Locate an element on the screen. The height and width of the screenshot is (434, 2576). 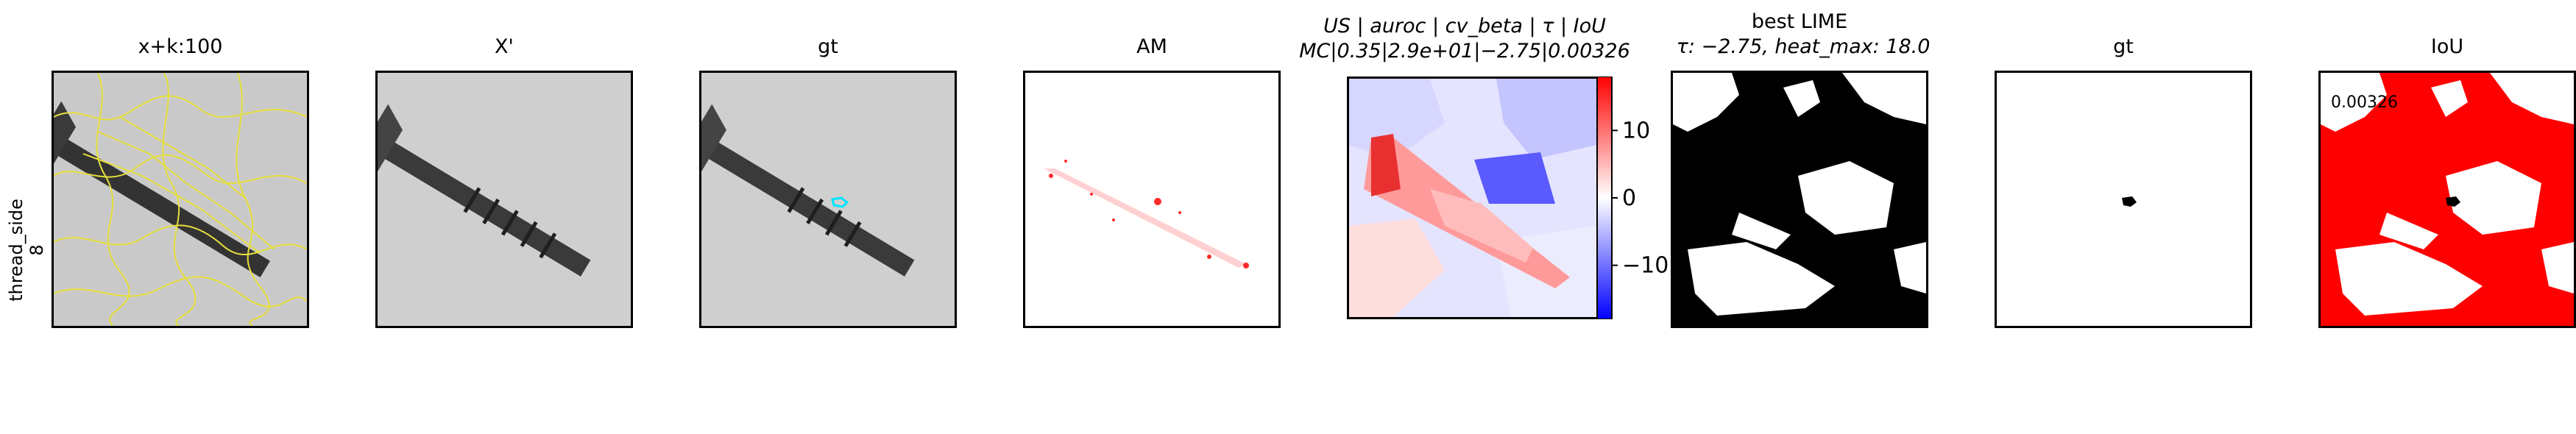
gt-blob is located at coordinates (2129, 201).